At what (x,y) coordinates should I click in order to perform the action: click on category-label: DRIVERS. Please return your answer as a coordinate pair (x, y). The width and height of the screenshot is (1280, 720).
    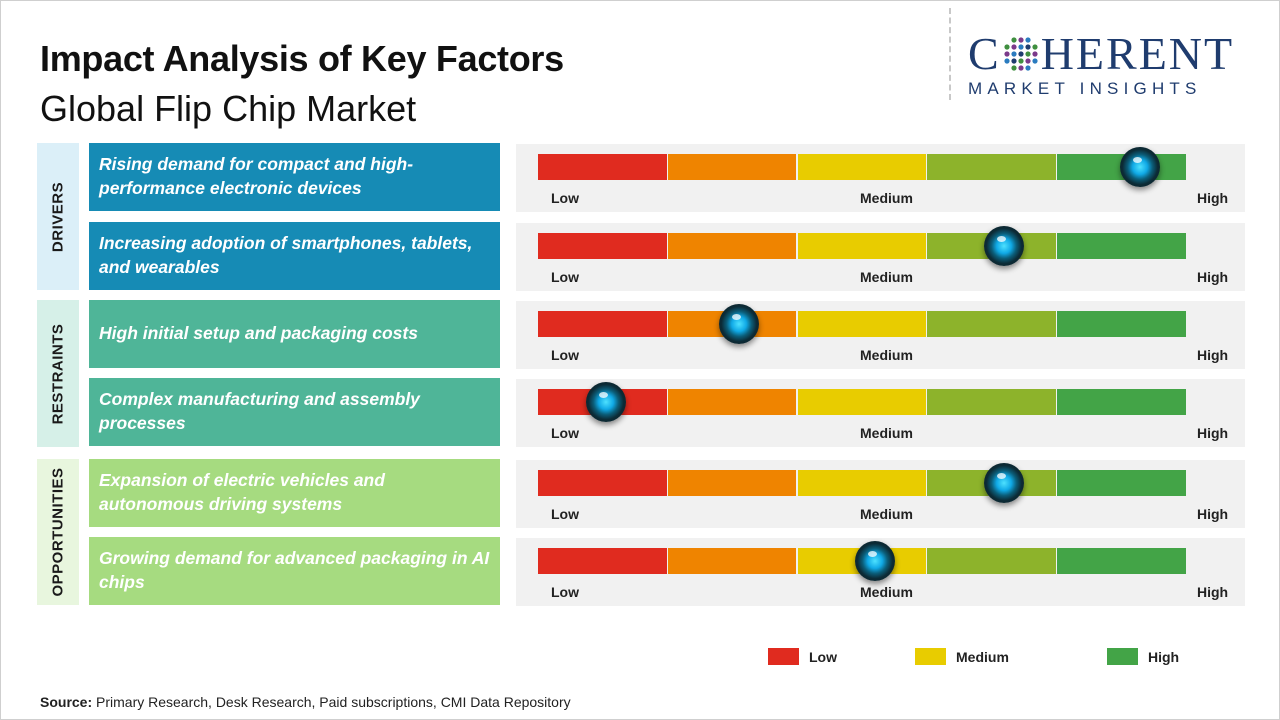
    Looking at the image, I should click on (58, 216).